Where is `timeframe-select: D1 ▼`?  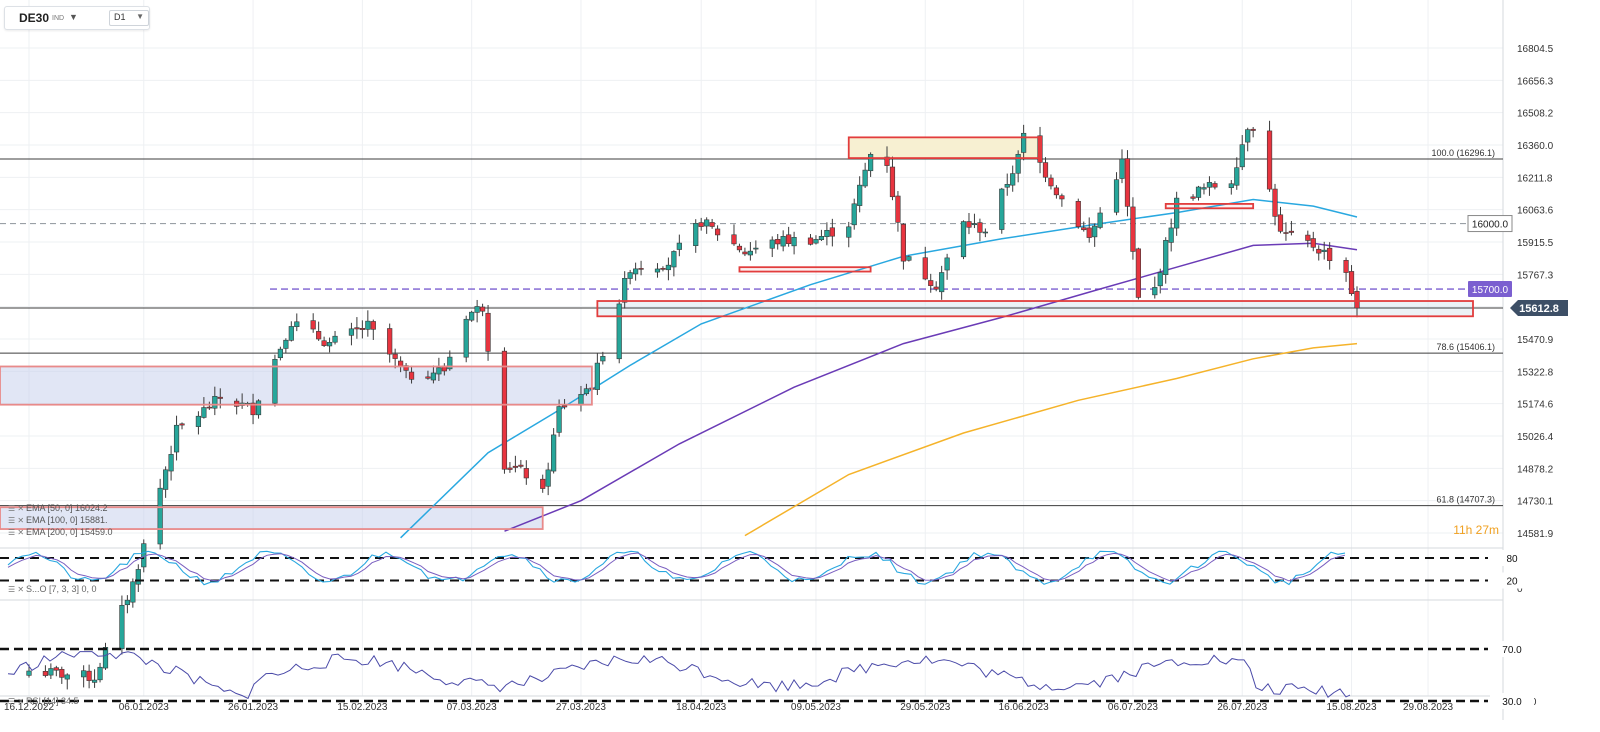 timeframe-select: D1 ▼ is located at coordinates (129, 18).